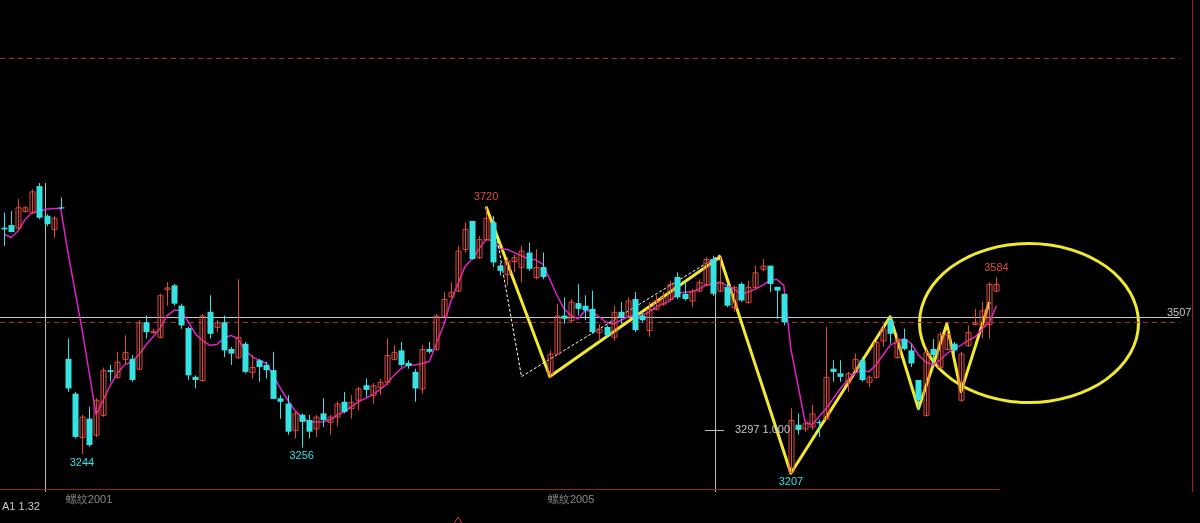 The height and width of the screenshot is (523, 1200). What do you see at coordinates (1179, 312) in the screenshot?
I see `text: 3507` at bounding box center [1179, 312].